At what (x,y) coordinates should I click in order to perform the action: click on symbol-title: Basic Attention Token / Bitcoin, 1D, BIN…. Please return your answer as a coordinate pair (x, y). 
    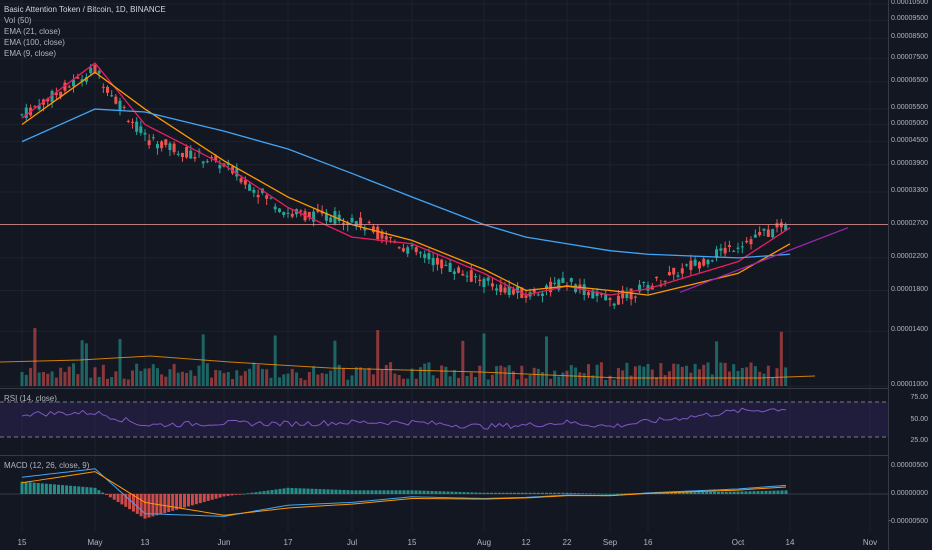
    Looking at the image, I should click on (85, 9).